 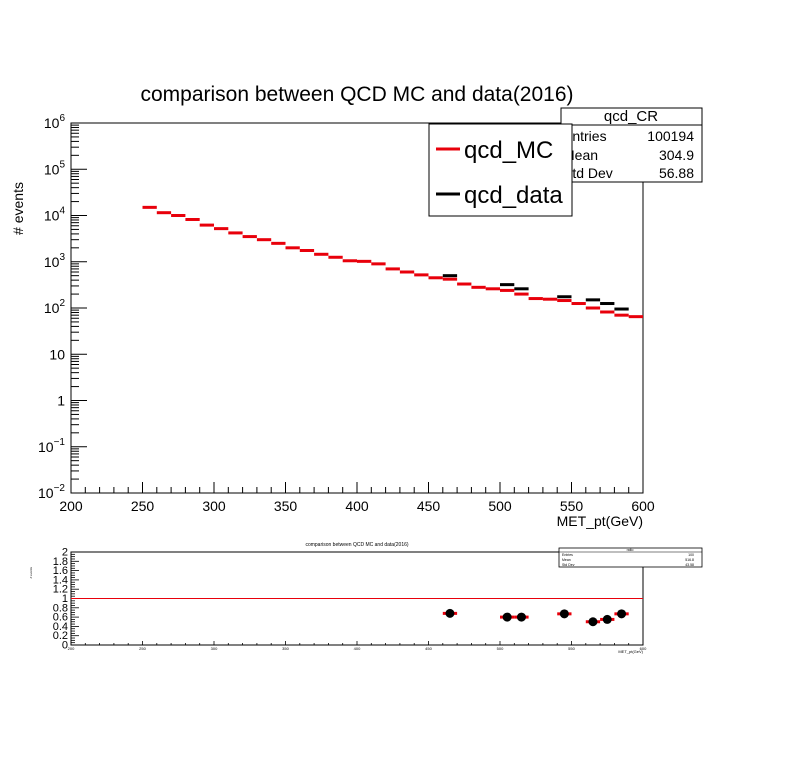 I want to click on ratio-y-tick-label: 2, so click(x=65, y=553).